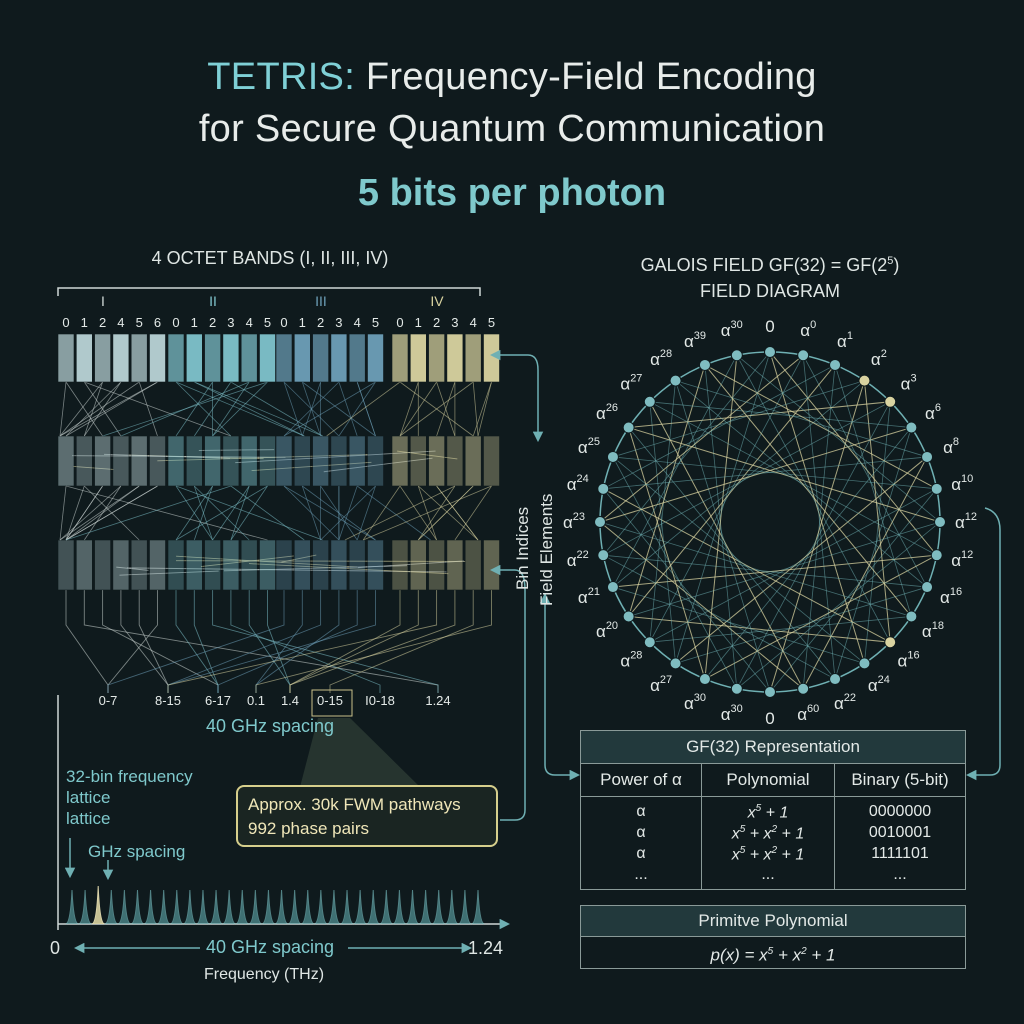  Describe the element at coordinates (845, 340) in the screenshot. I see `field-element-label: α1` at that location.